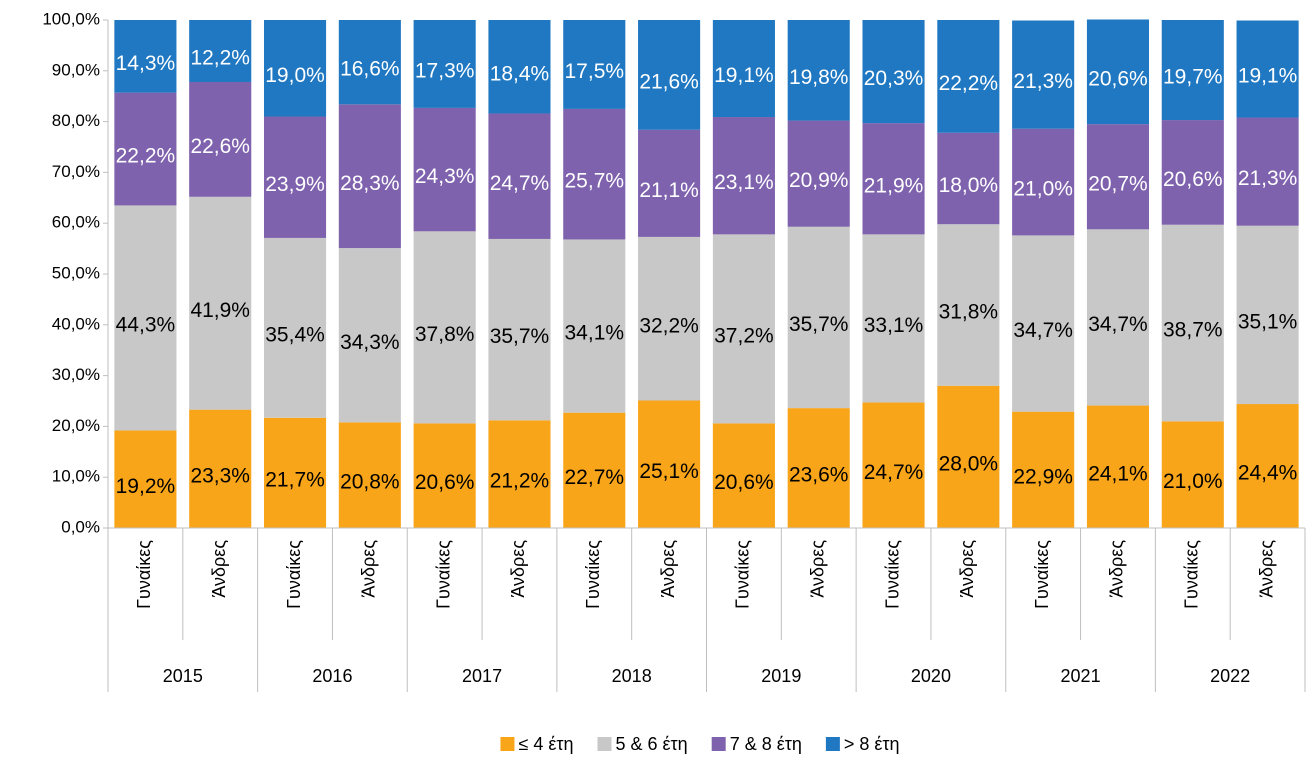 This screenshot has width=1310, height=778. Describe the element at coordinates (220, 58) in the screenshot. I see `data-label: 12,2%` at that location.